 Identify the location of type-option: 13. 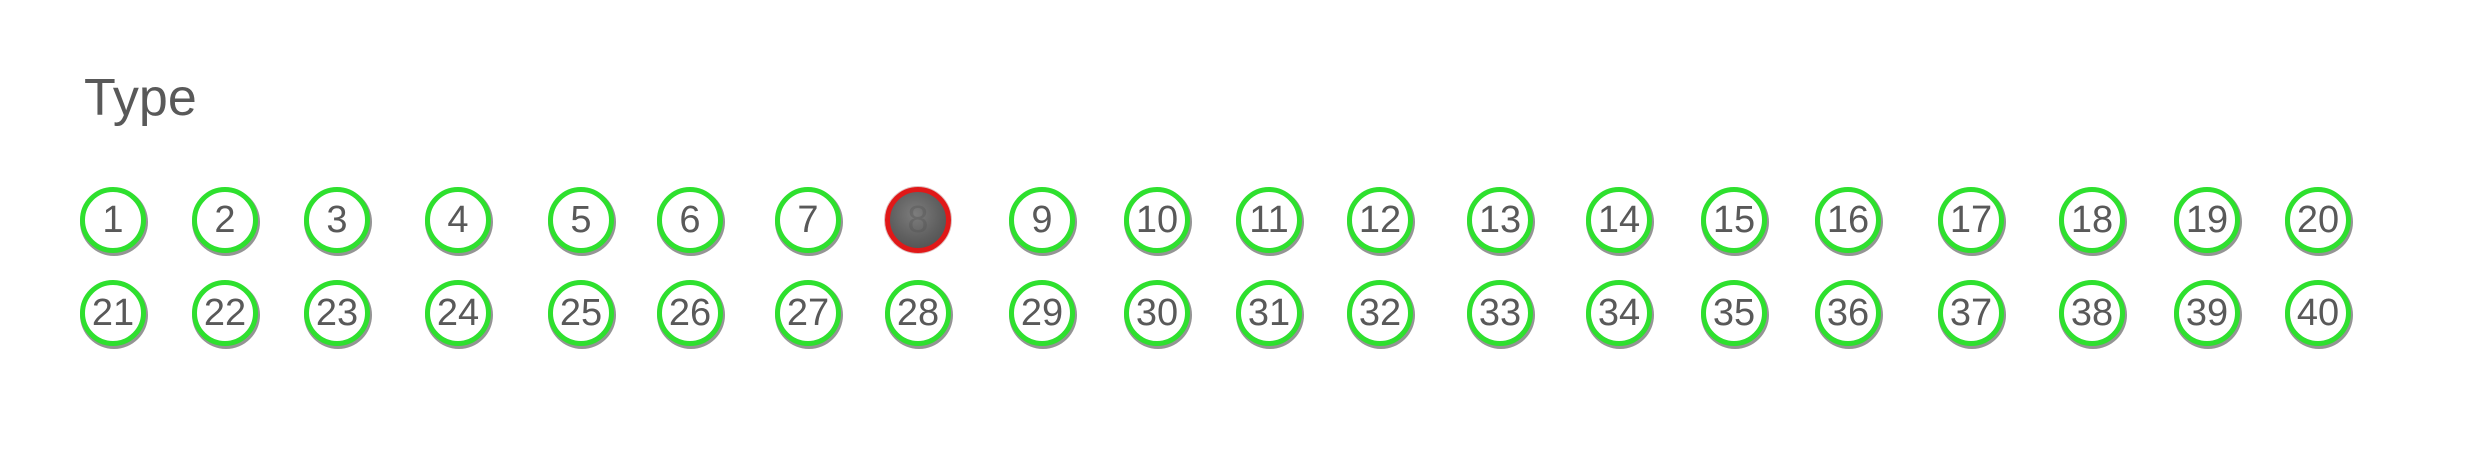
(1500, 220).